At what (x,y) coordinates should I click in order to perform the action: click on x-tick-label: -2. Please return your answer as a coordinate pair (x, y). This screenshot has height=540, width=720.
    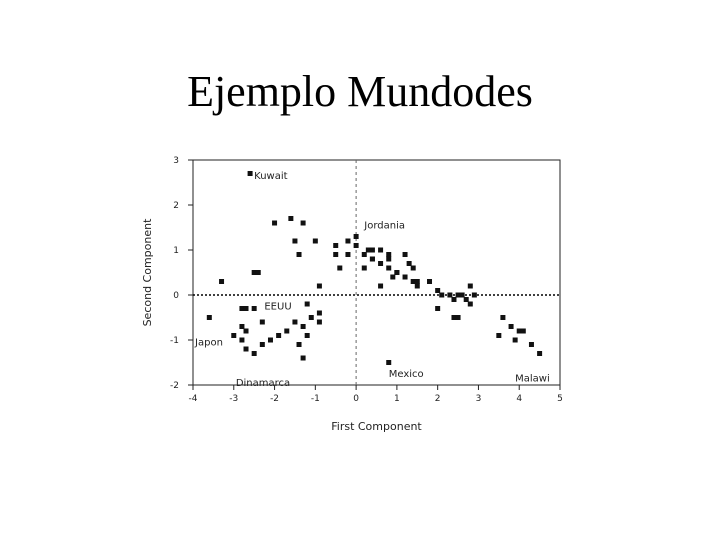
    Looking at the image, I should click on (274, 399).